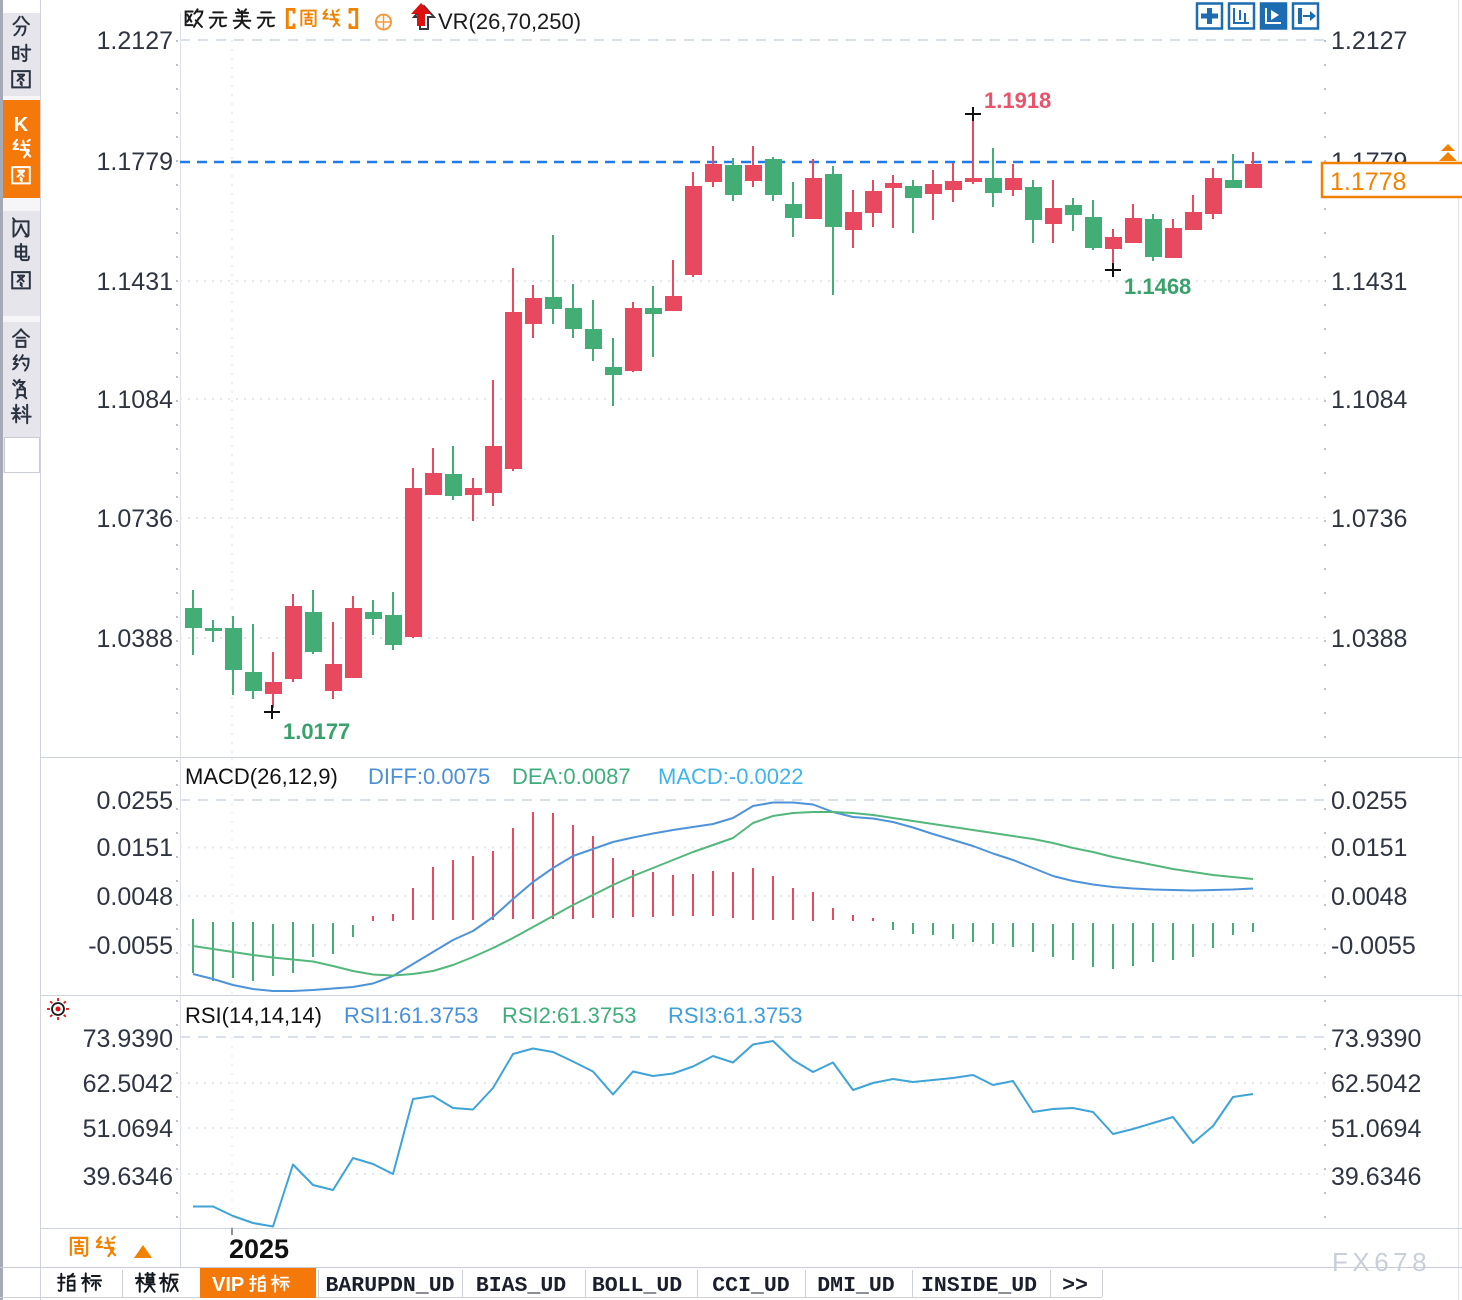 The width and height of the screenshot is (1462, 1300). What do you see at coordinates (316, 731) in the screenshot?
I see `svg-text: 1.0177` at bounding box center [316, 731].